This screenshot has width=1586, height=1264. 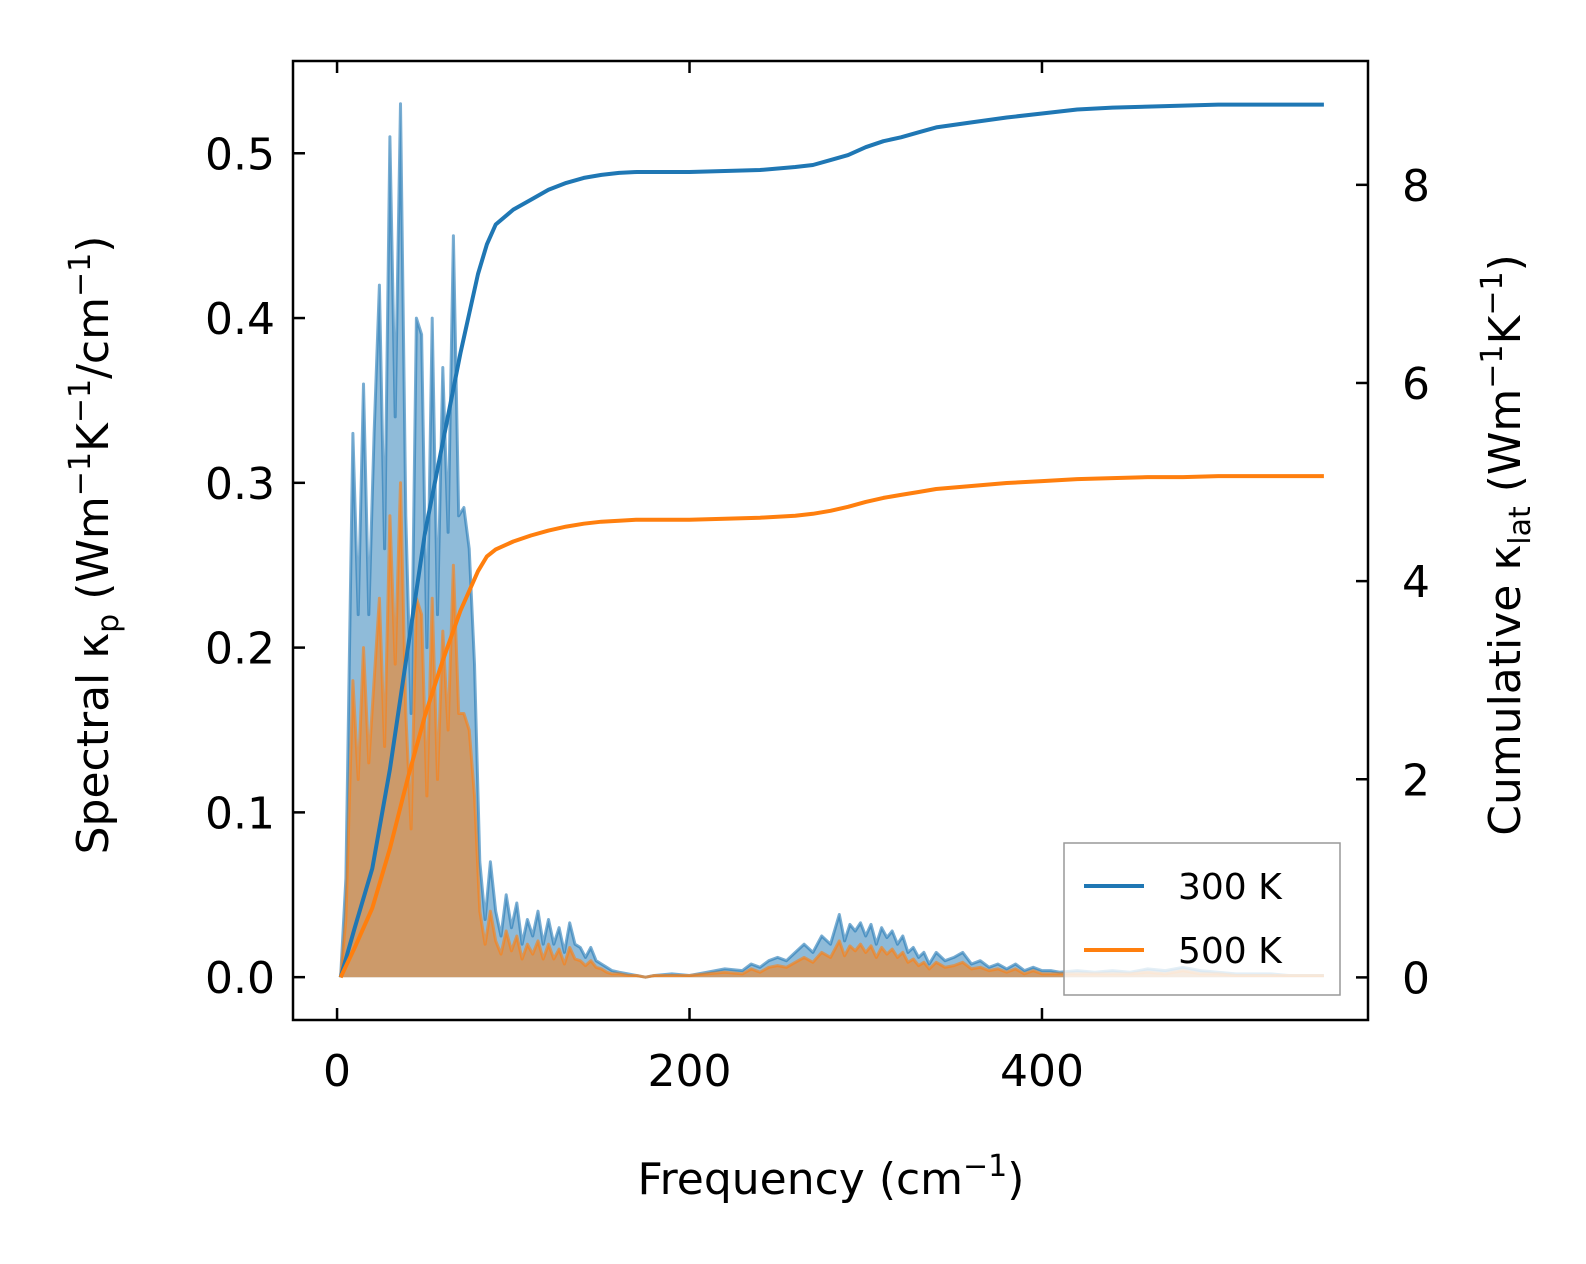 What do you see at coordinates (1416, 582) in the screenshot?
I see `y-right-tick-label: 4` at bounding box center [1416, 582].